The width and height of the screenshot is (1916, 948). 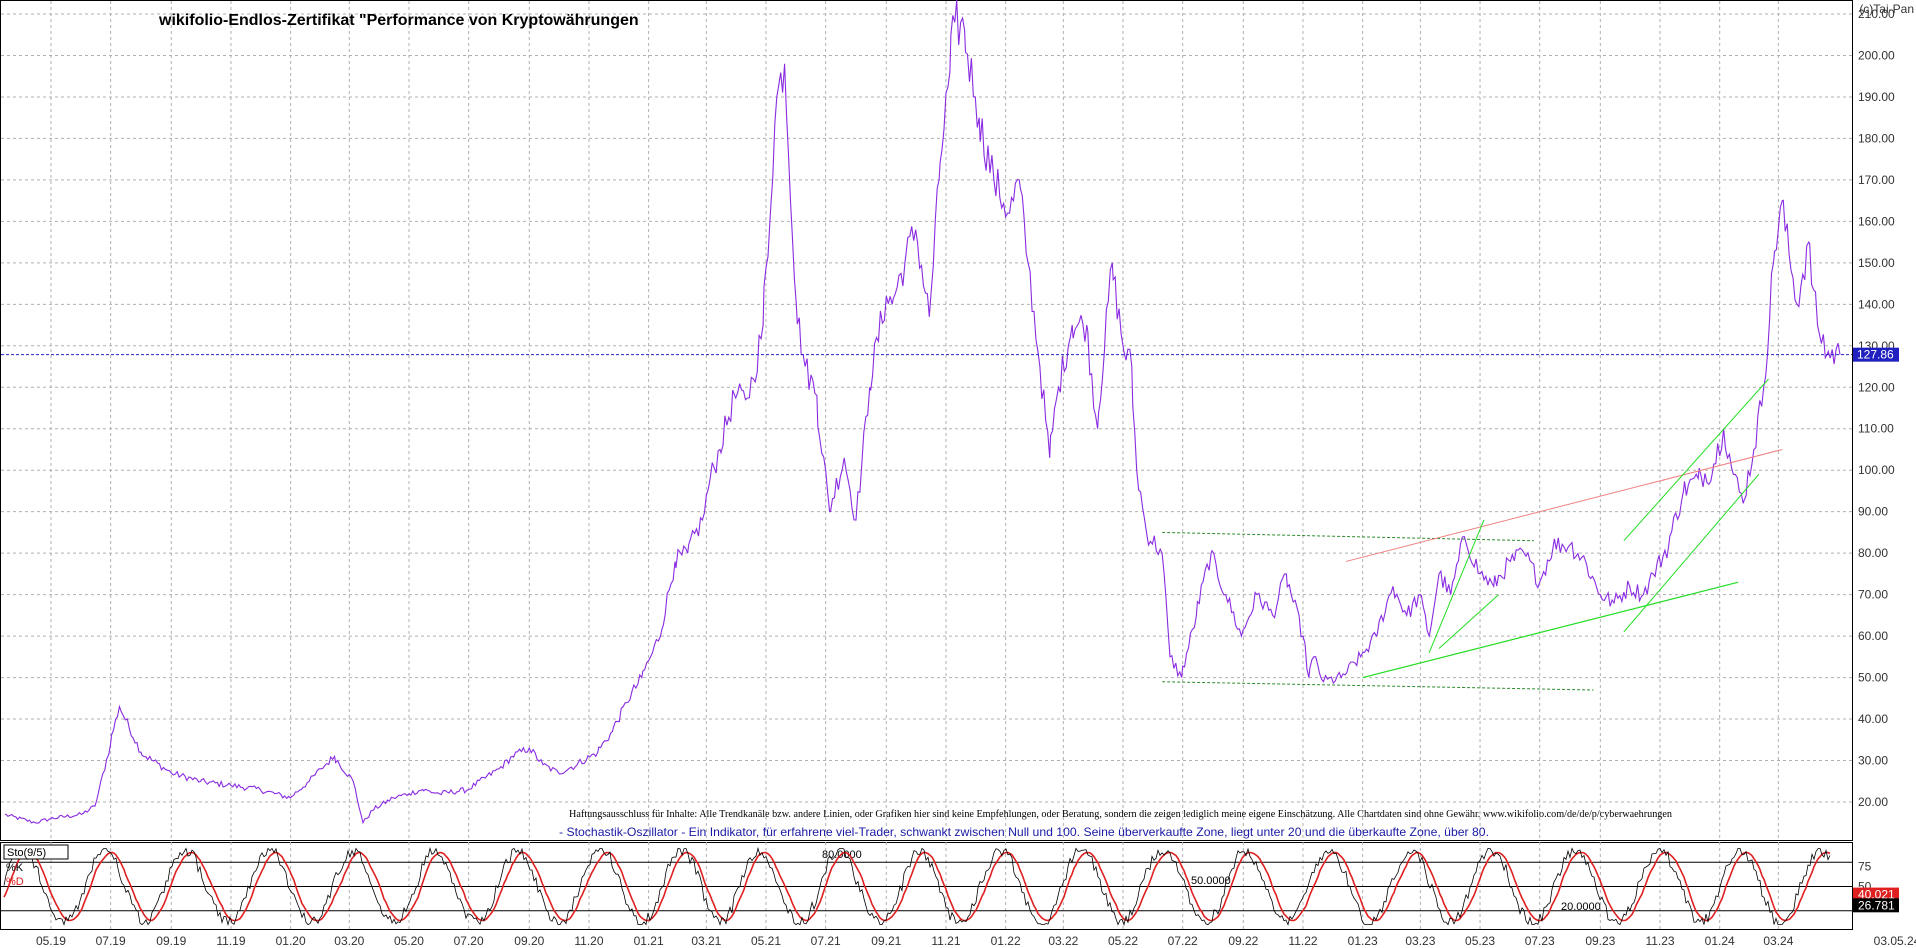 What do you see at coordinates (15, 868) in the screenshot?
I see `stochastic-k-legend: %K` at bounding box center [15, 868].